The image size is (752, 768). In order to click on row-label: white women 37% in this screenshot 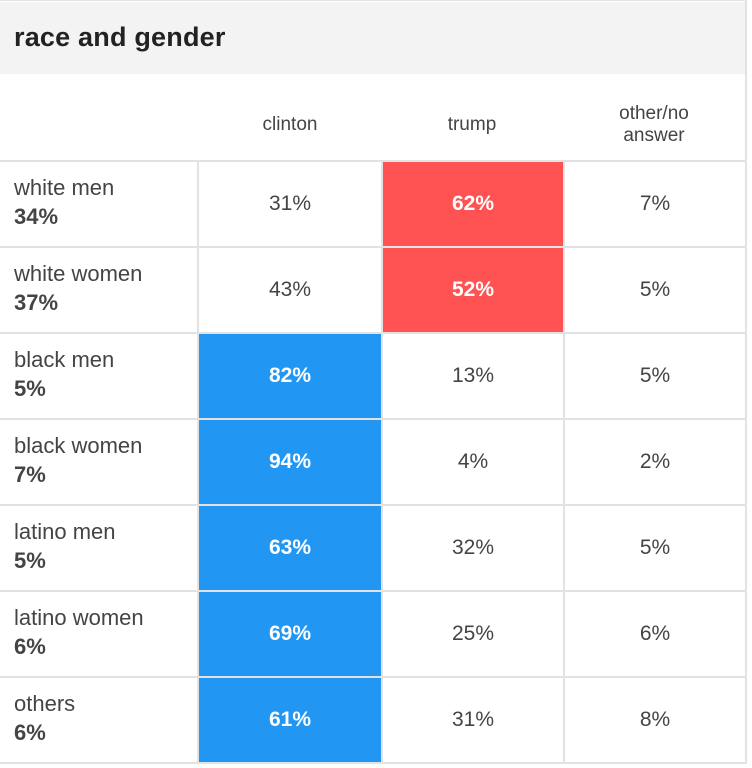, I will do `click(104, 289)`.